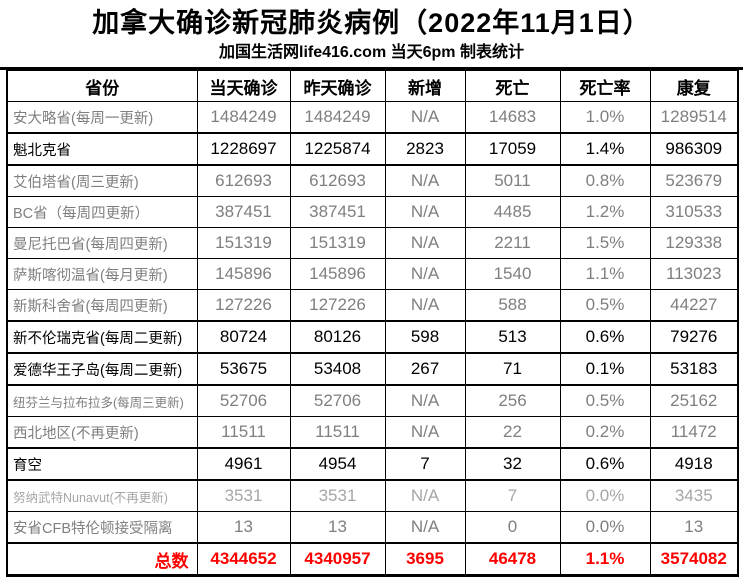 This screenshot has width=743, height=577. I want to click on yesterday-confirmed-value: 387451, so click(337, 212).